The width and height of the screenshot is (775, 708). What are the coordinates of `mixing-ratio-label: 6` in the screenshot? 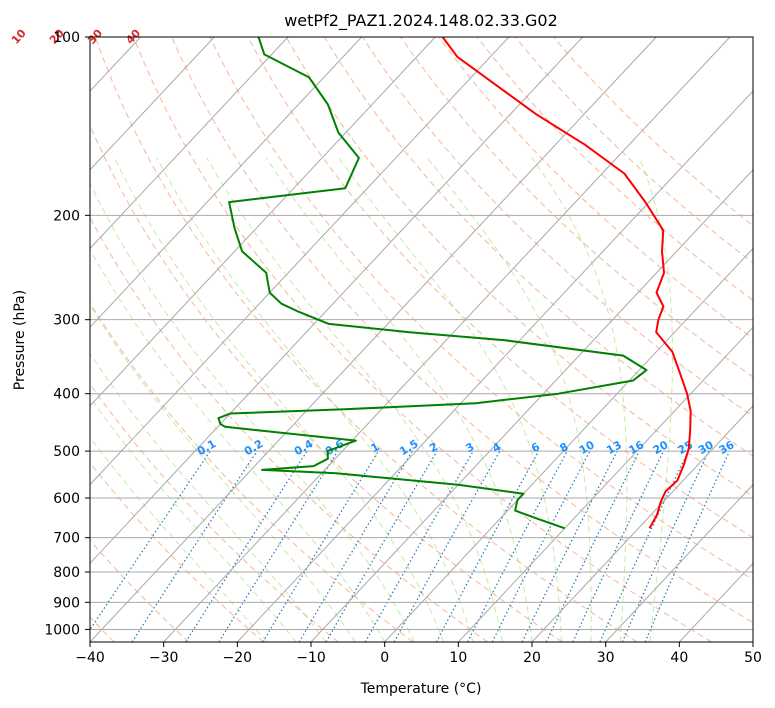 It's located at (535, 447).